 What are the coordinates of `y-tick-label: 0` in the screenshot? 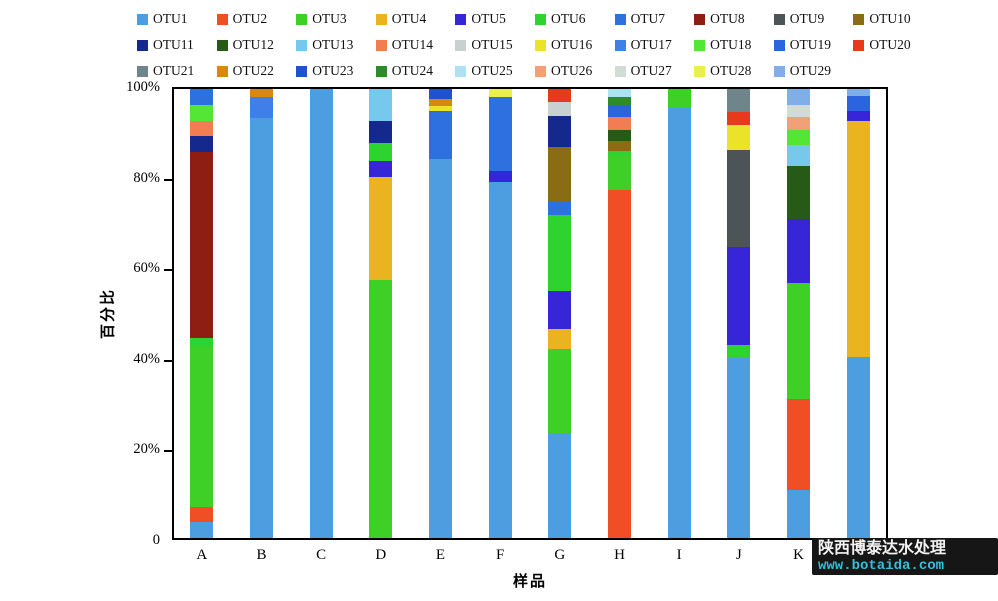 It's located at (156, 540).